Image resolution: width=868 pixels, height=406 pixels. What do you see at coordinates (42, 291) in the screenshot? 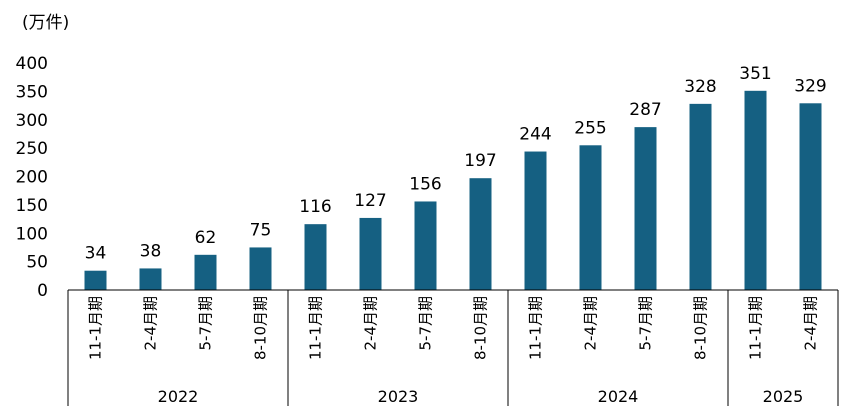
I see `y-tick-label: 0` at bounding box center [42, 291].